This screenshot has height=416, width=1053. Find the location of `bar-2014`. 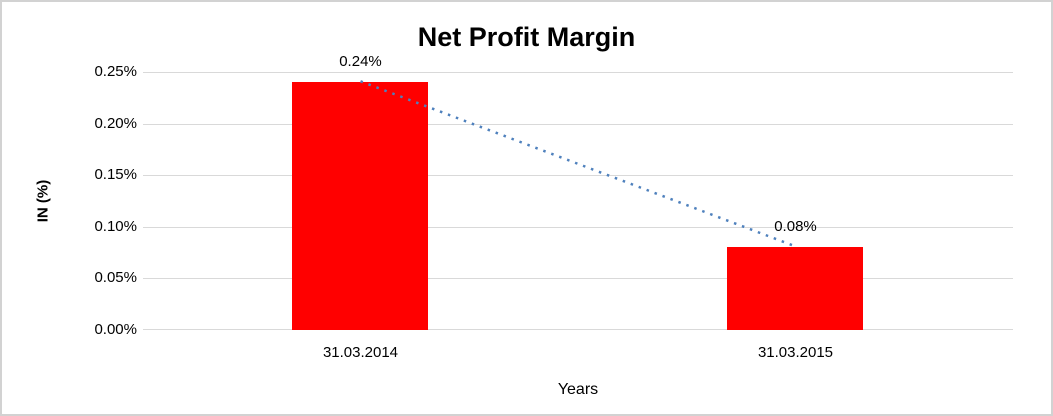

bar-2014 is located at coordinates (360, 206).